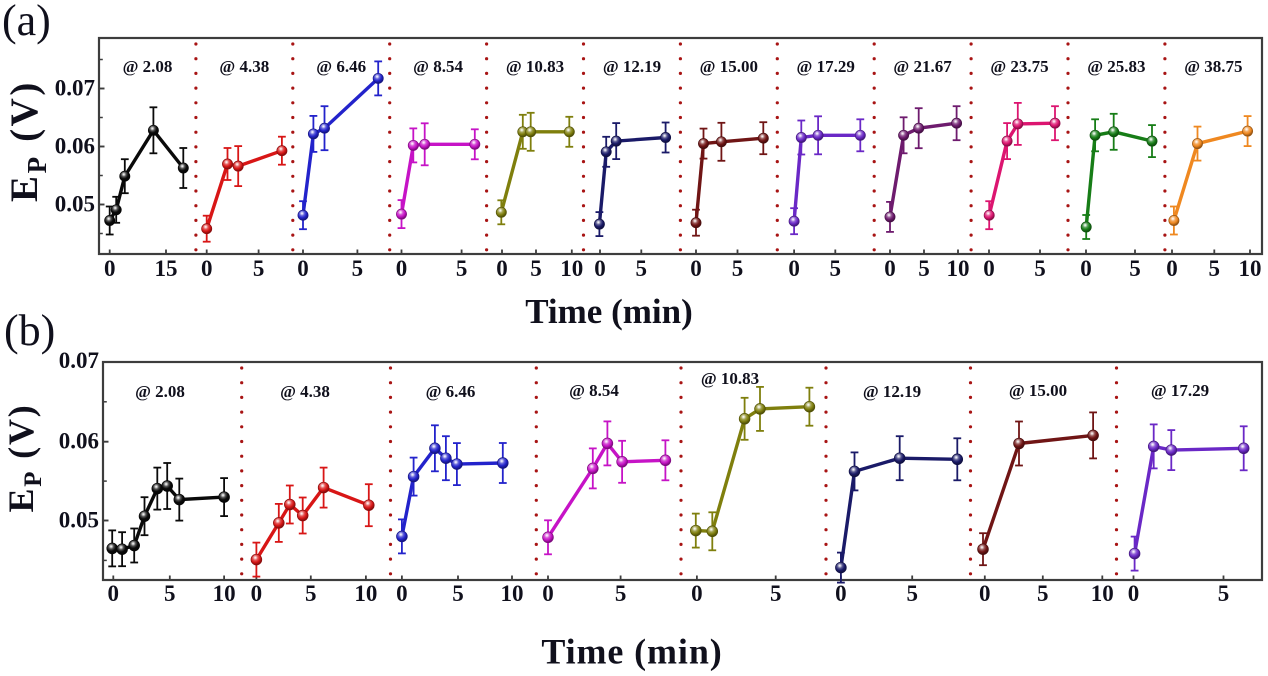 This screenshot has width=1268, height=676. What do you see at coordinates (26, 22) in the screenshot?
I see `svg-text: (a)` at bounding box center [26, 22].